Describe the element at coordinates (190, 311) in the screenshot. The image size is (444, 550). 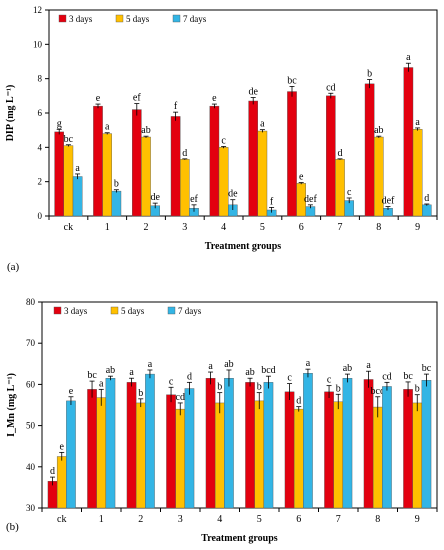
I see `legend-label: 7 days` at that location.